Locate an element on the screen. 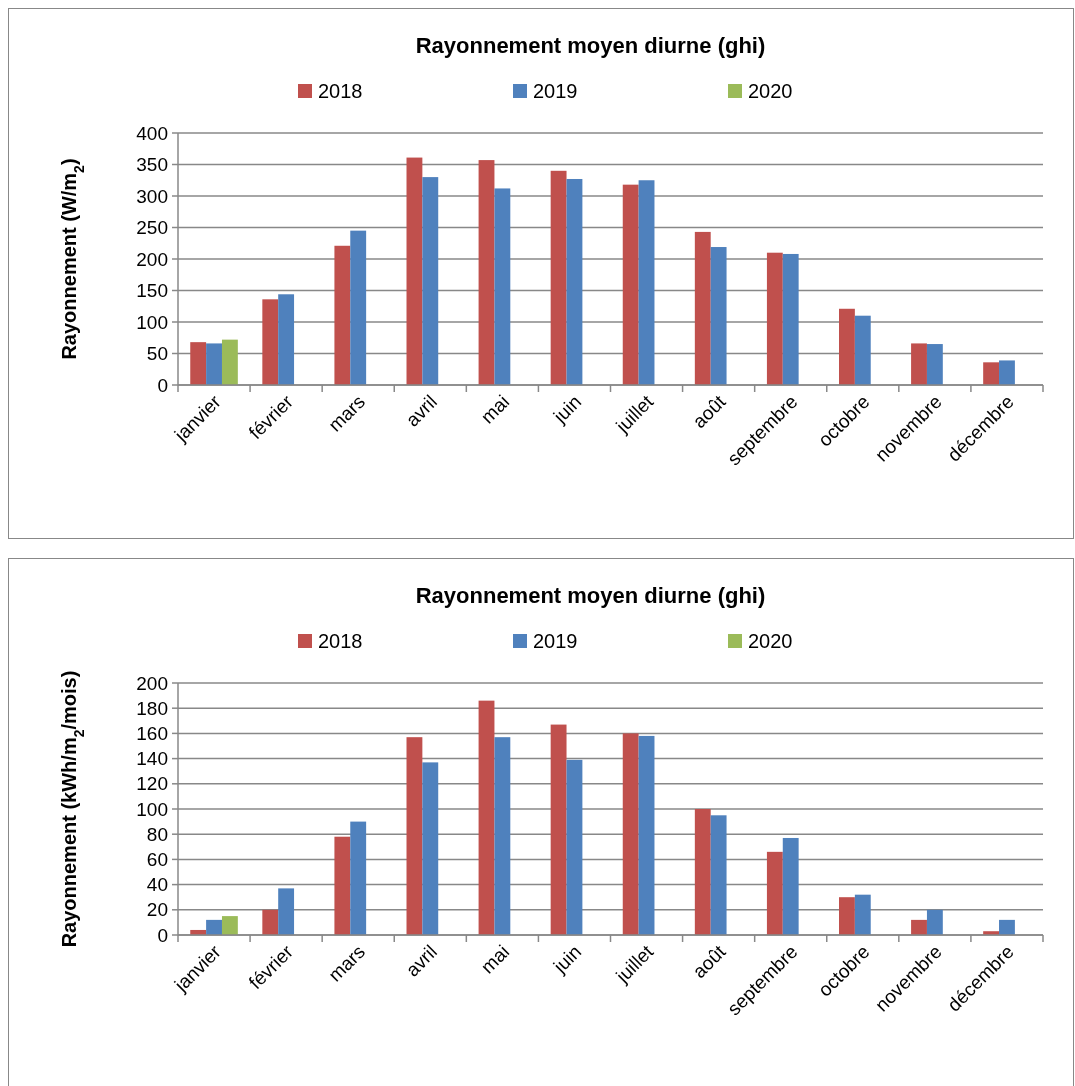  y-tick-label: 400 is located at coordinates (152, 133).